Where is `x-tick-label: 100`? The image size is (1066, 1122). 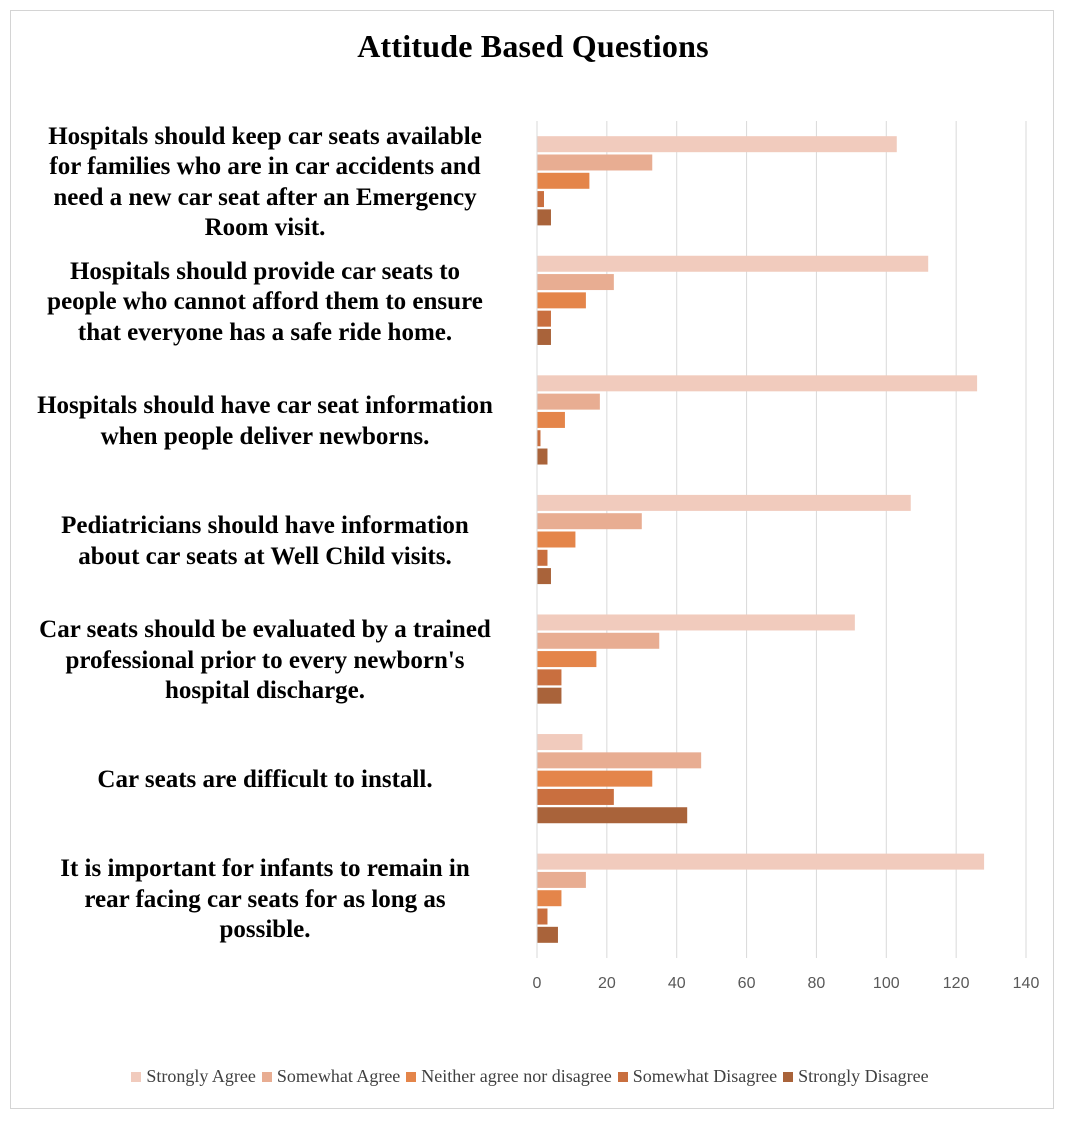 x-tick-label: 100 is located at coordinates (886, 983).